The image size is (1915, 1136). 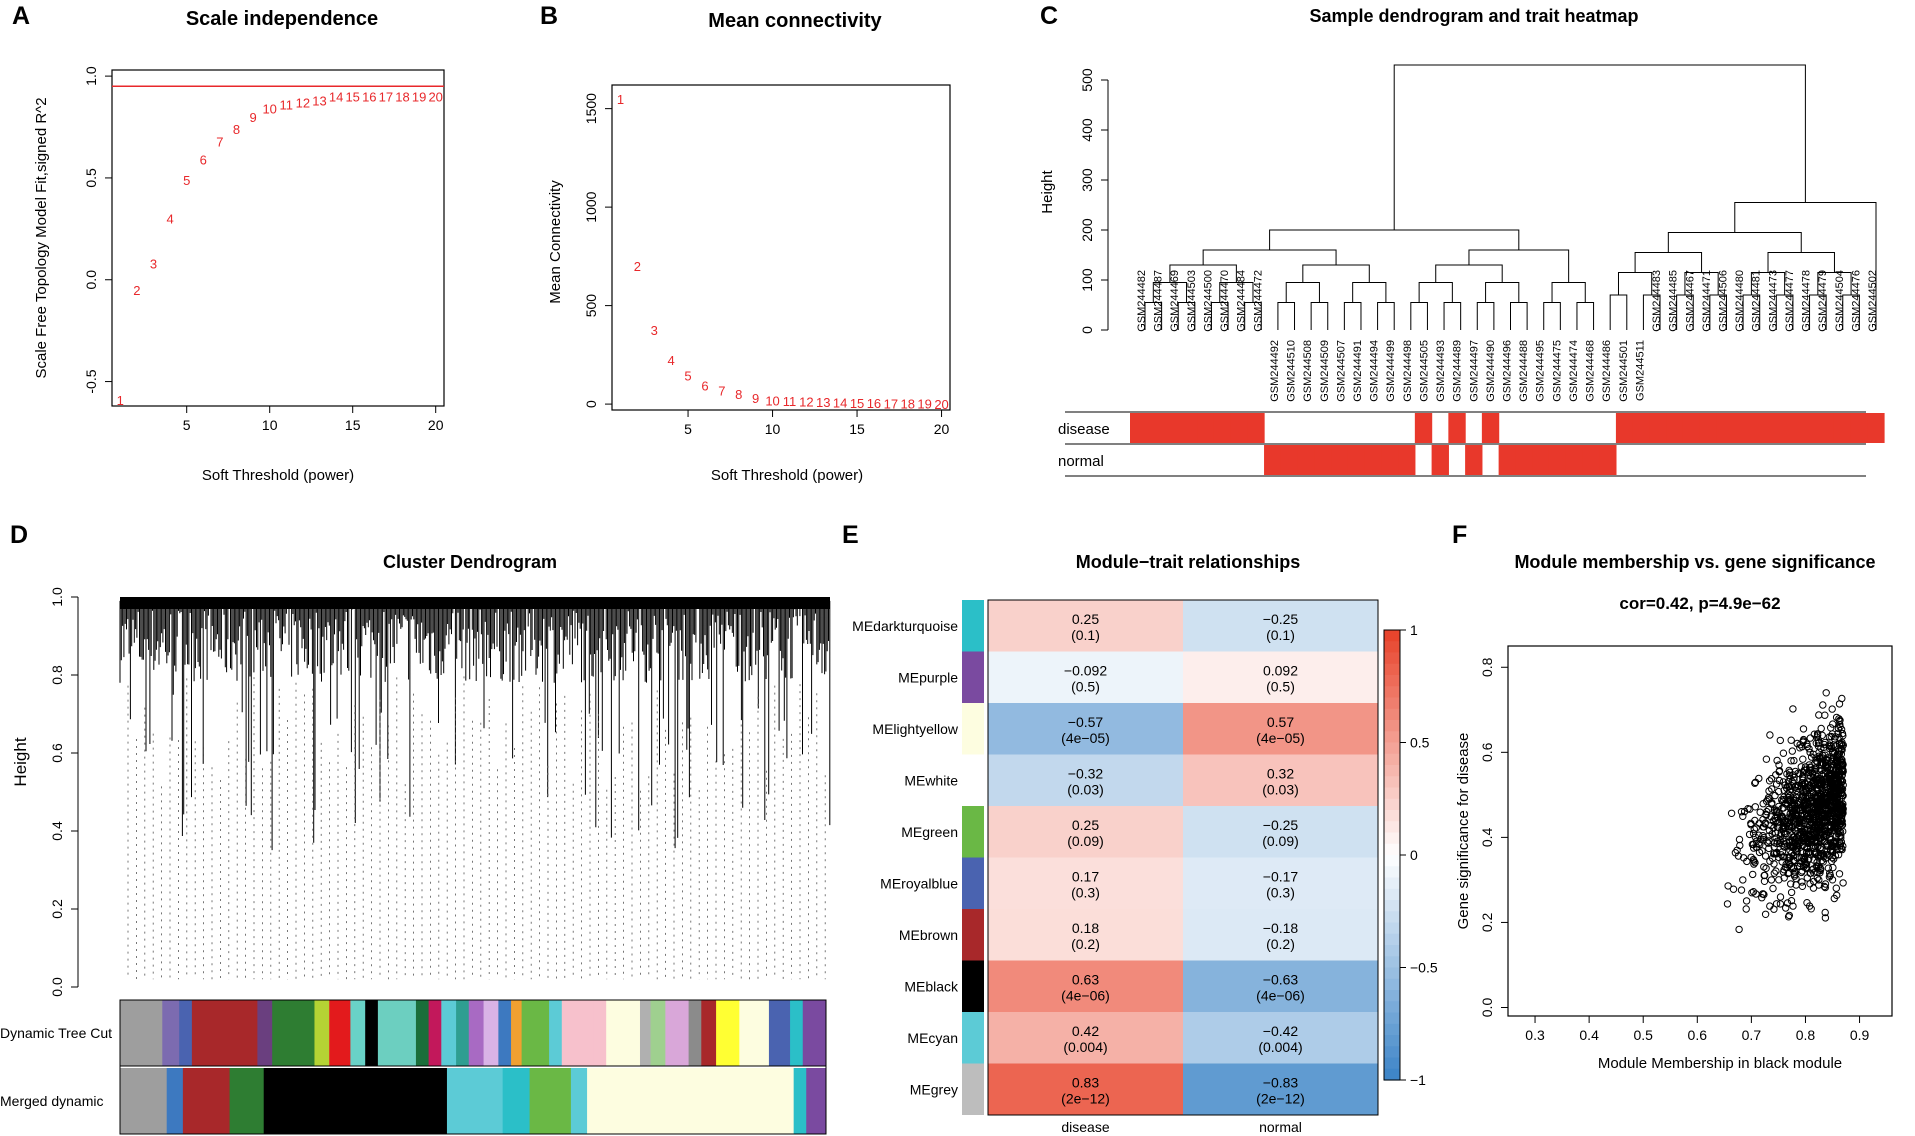 What do you see at coordinates (1424, 371) in the screenshot?
I see `panel-c-sample-label: GSM244505` at bounding box center [1424, 371].